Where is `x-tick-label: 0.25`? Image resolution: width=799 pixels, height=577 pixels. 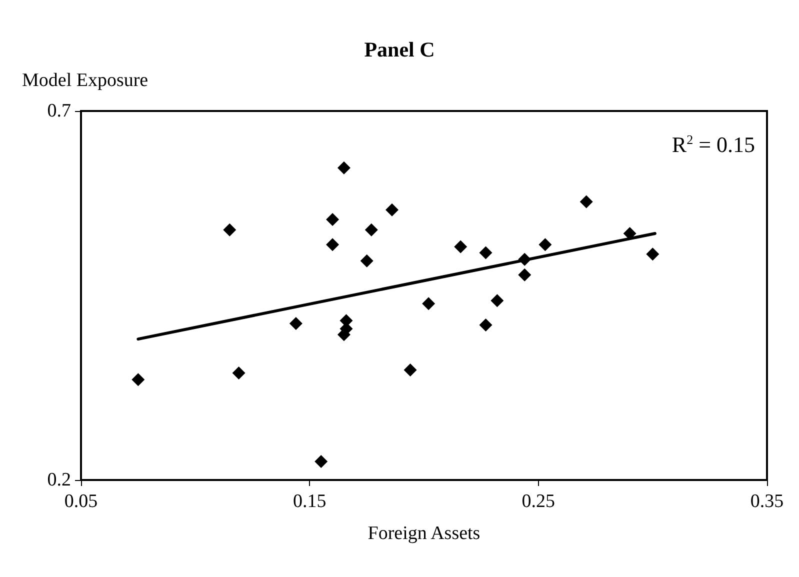 x-tick-label: 0.25 is located at coordinates (538, 501).